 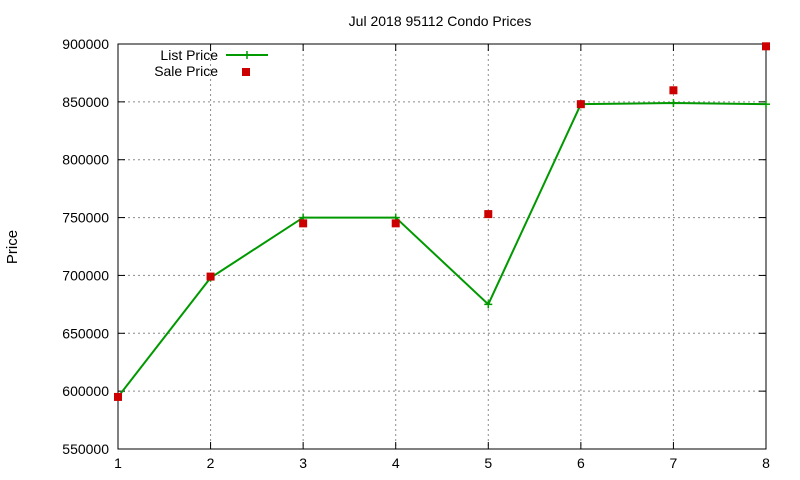 What do you see at coordinates (118, 463) in the screenshot?
I see `x-tick-label: 1` at bounding box center [118, 463].